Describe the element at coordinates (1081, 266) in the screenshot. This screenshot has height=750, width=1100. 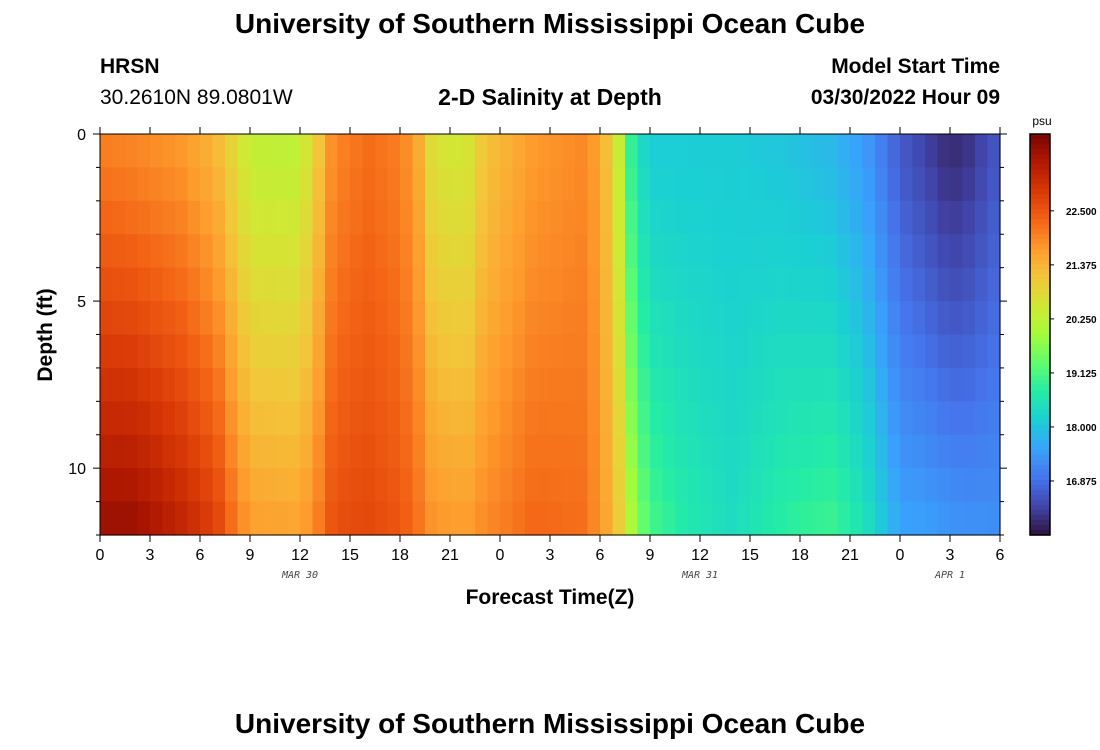
I see `colorbar-tick-label: 21.375` at that location.